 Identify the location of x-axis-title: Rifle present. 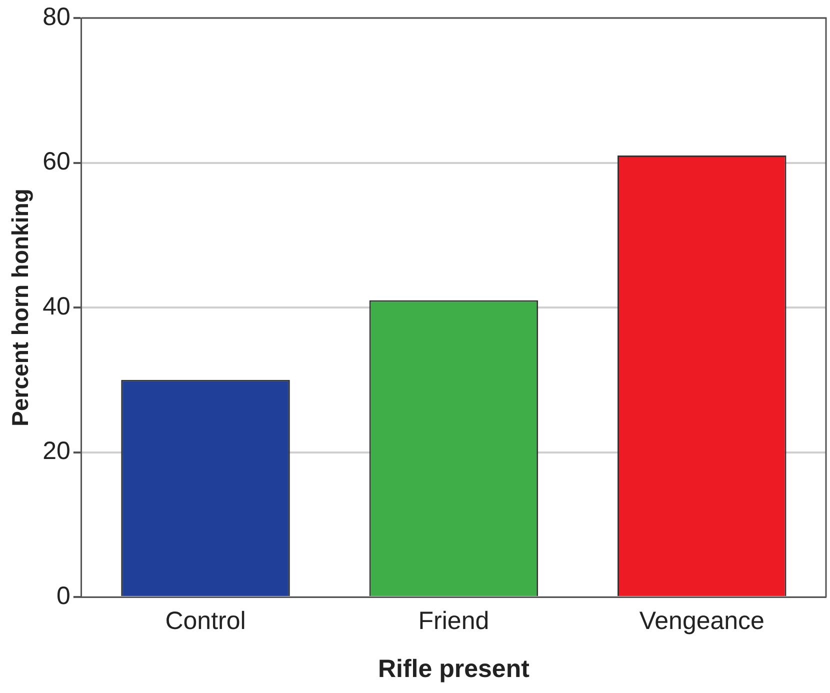
(454, 668).